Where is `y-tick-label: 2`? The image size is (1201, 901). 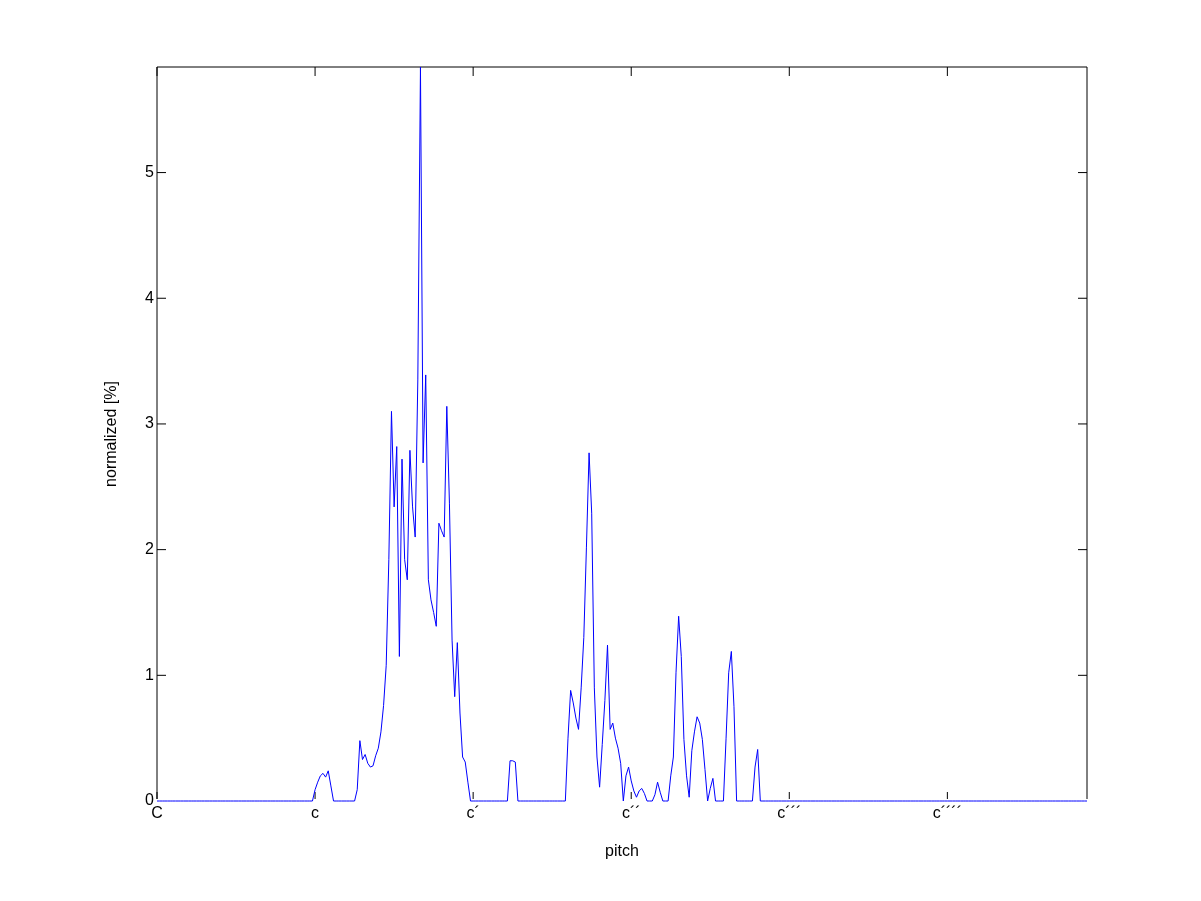 y-tick-label: 2 is located at coordinates (150, 549).